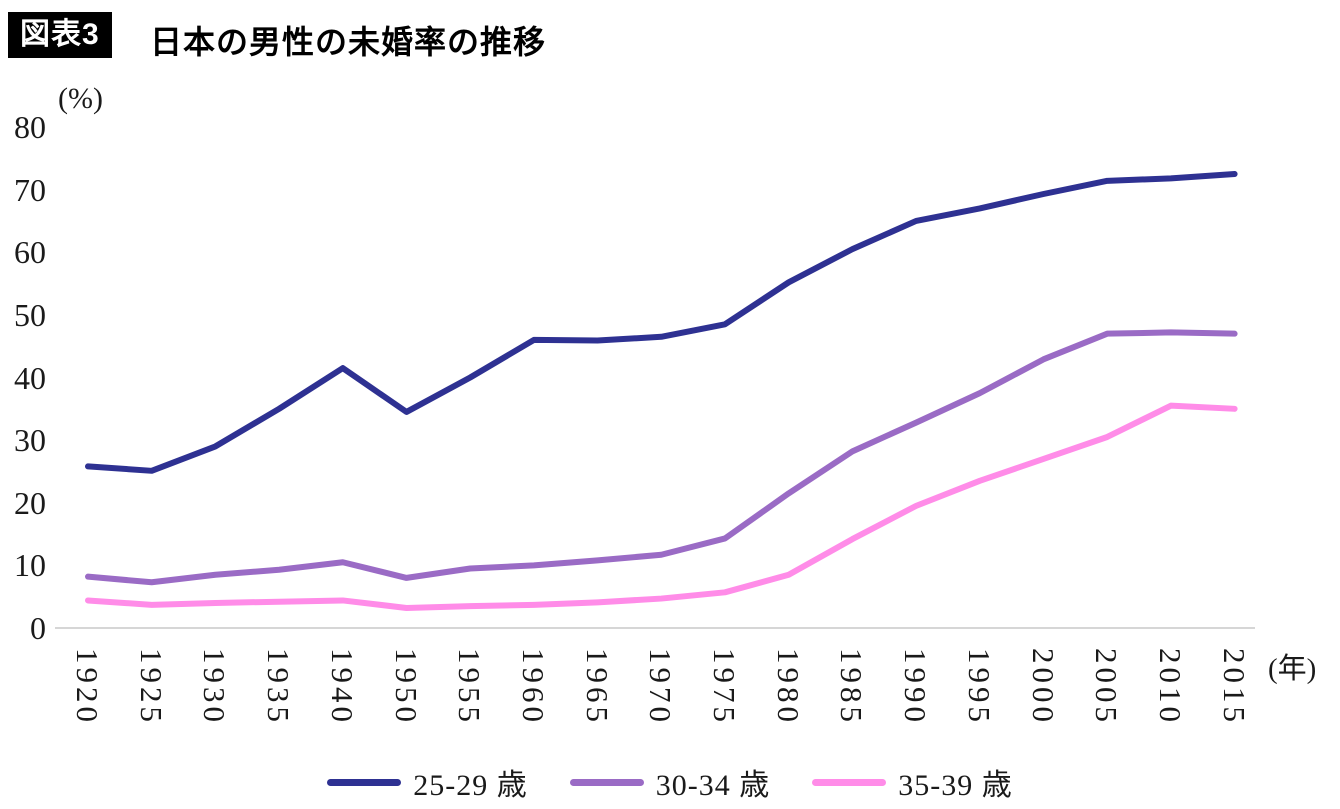 The image size is (1340, 809). Describe the element at coordinates (661, 687) in the screenshot. I see `x-tick-label: 1970` at that location.